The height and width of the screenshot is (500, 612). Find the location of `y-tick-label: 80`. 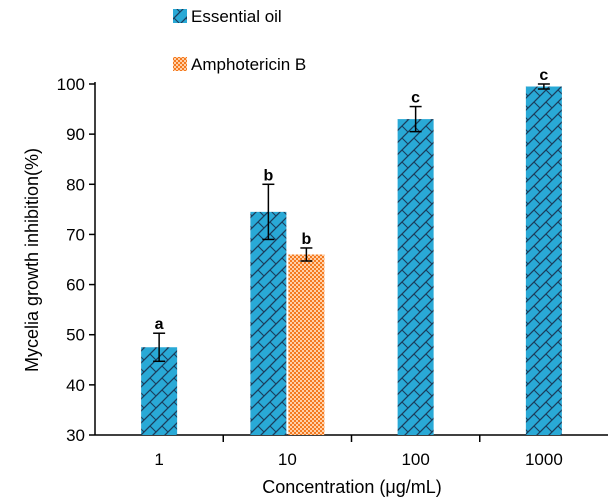

y-tick-label: 80 is located at coordinates (75, 184).